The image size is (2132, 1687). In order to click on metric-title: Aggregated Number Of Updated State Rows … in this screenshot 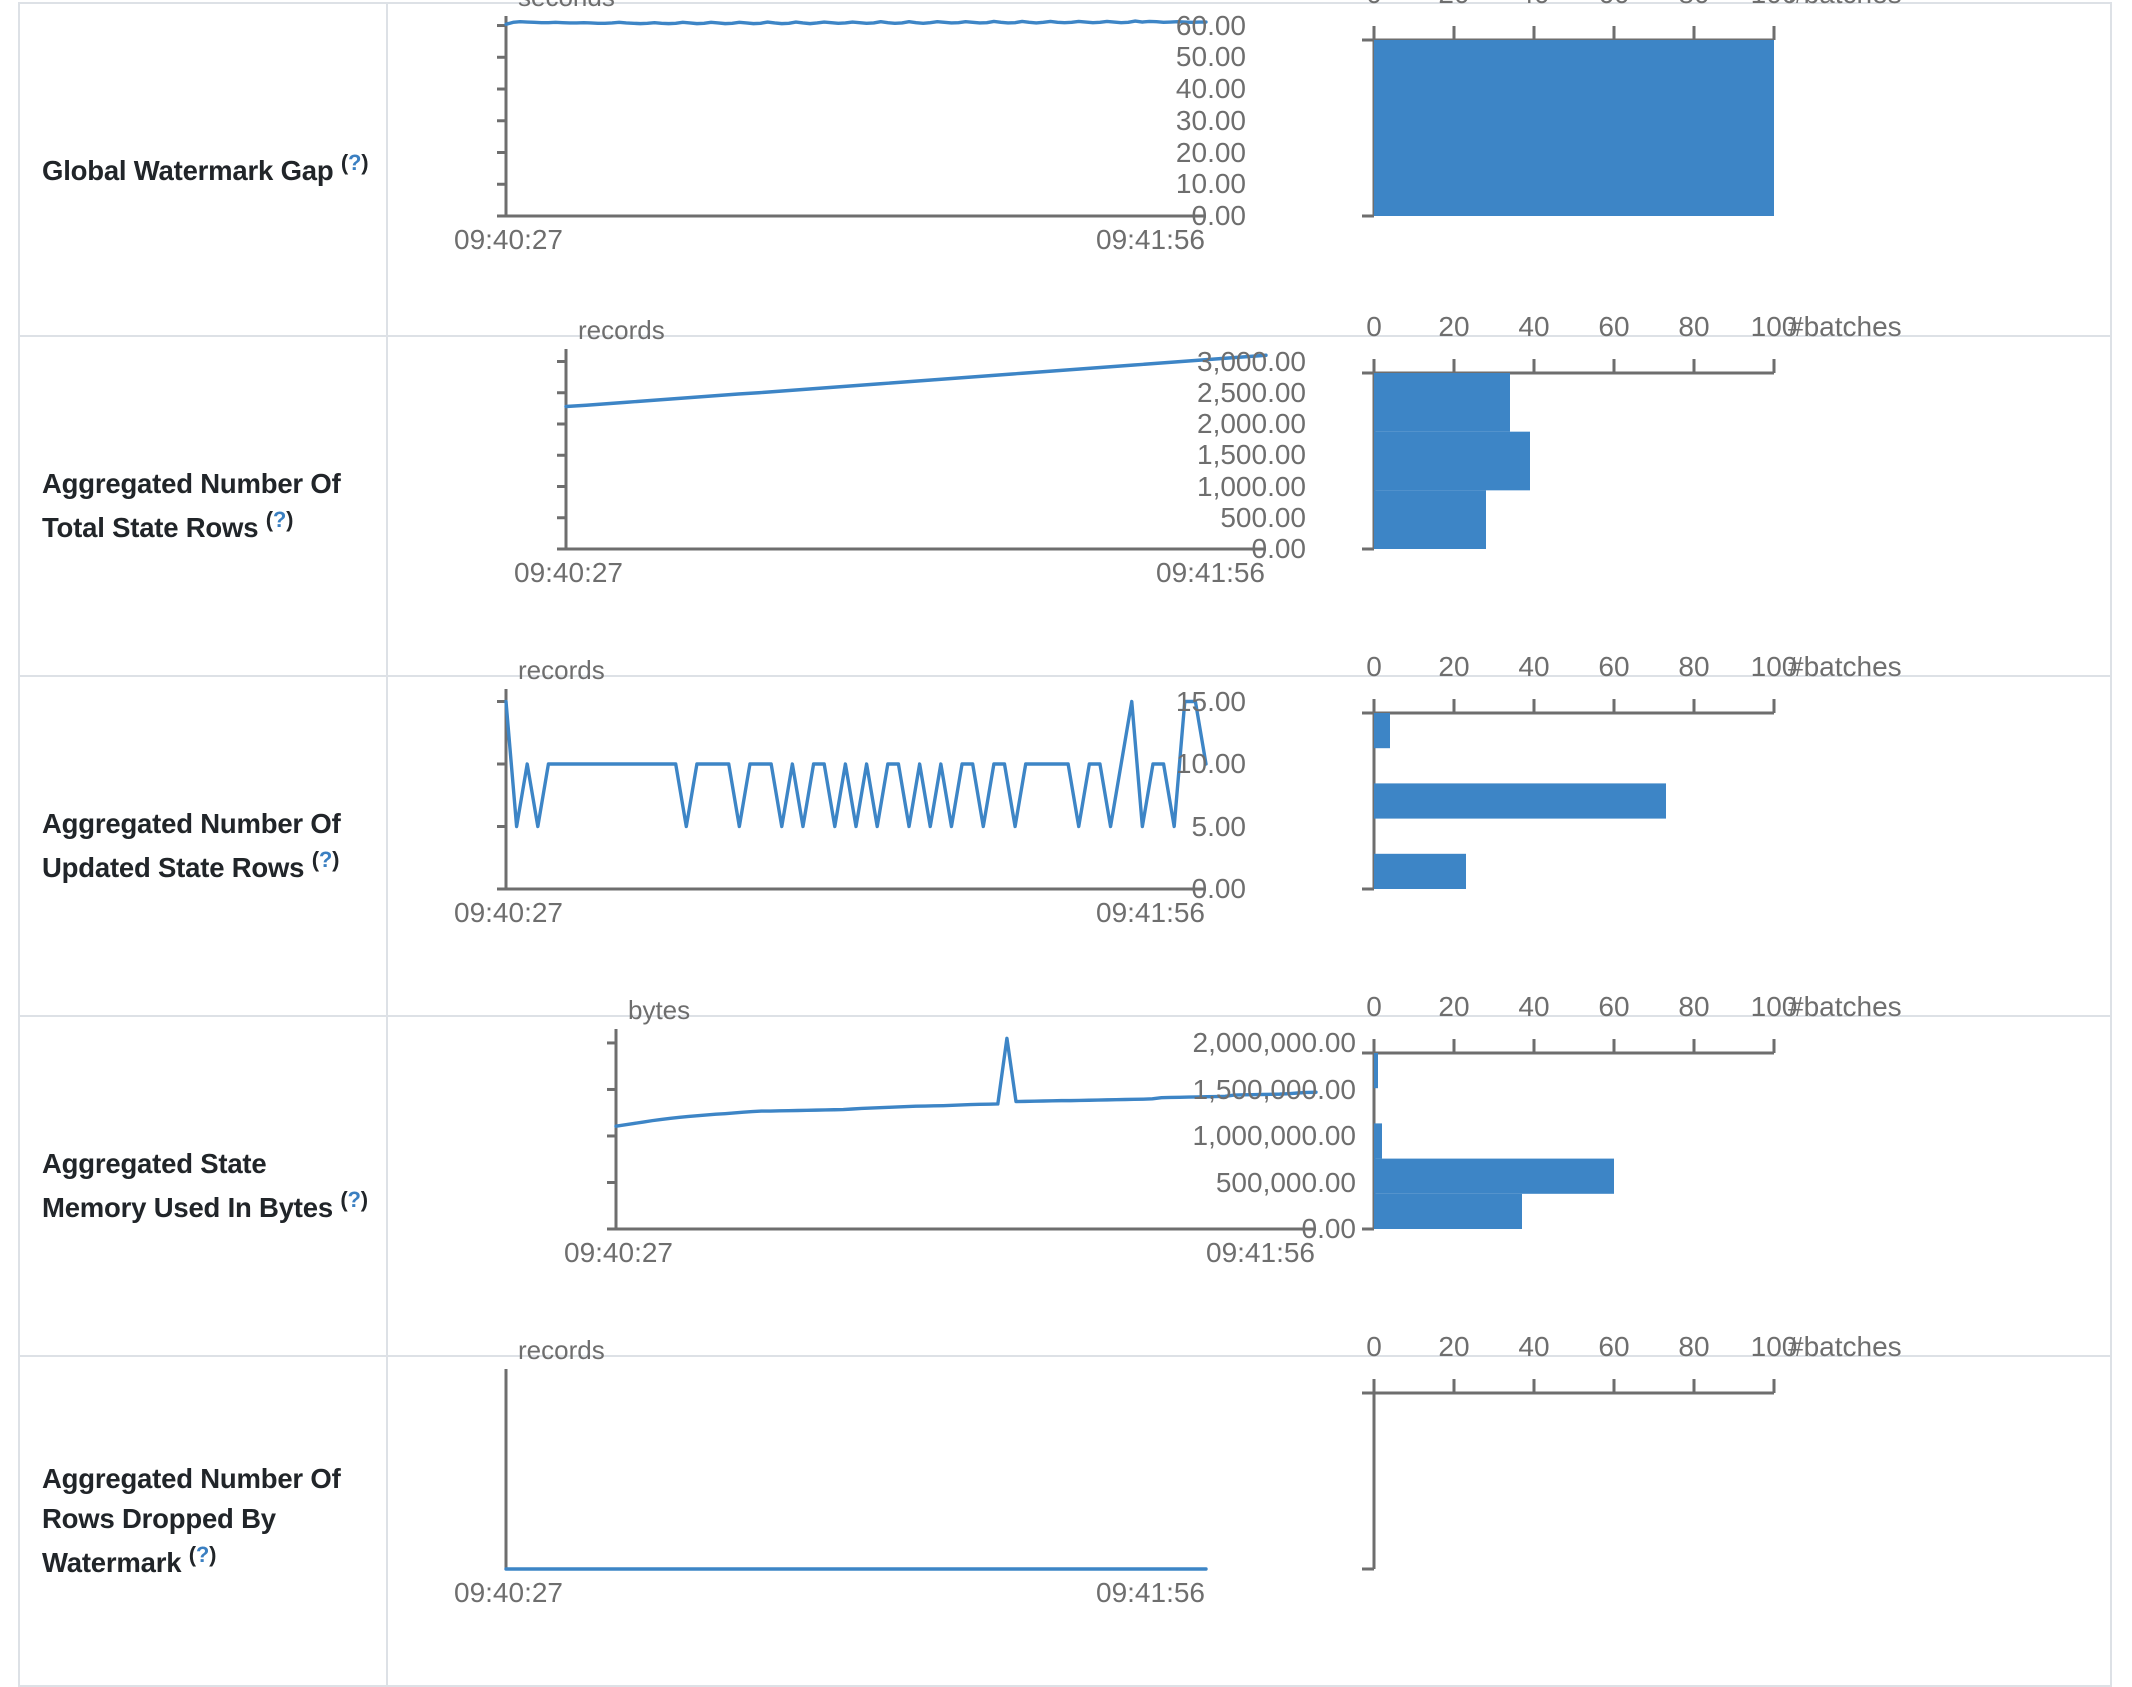, I will do `click(191, 845)`.